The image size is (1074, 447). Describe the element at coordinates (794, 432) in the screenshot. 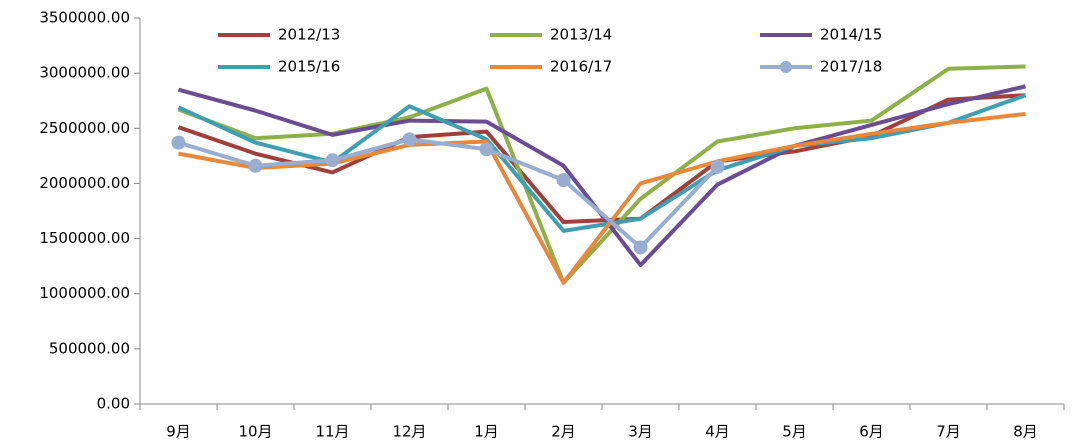

I see `x-tick-label: 5月` at that location.